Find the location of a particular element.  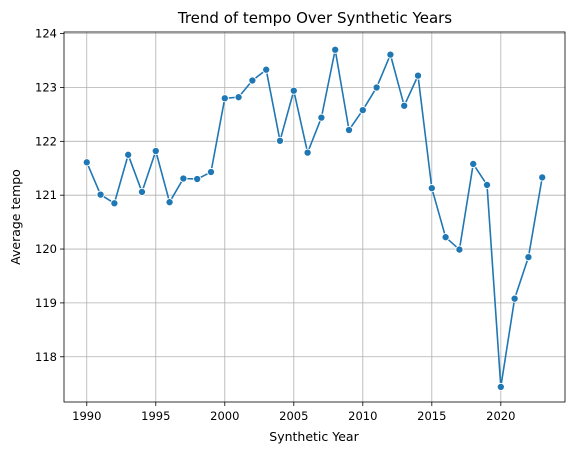

x-tick-label: 1995 is located at coordinates (155, 416).